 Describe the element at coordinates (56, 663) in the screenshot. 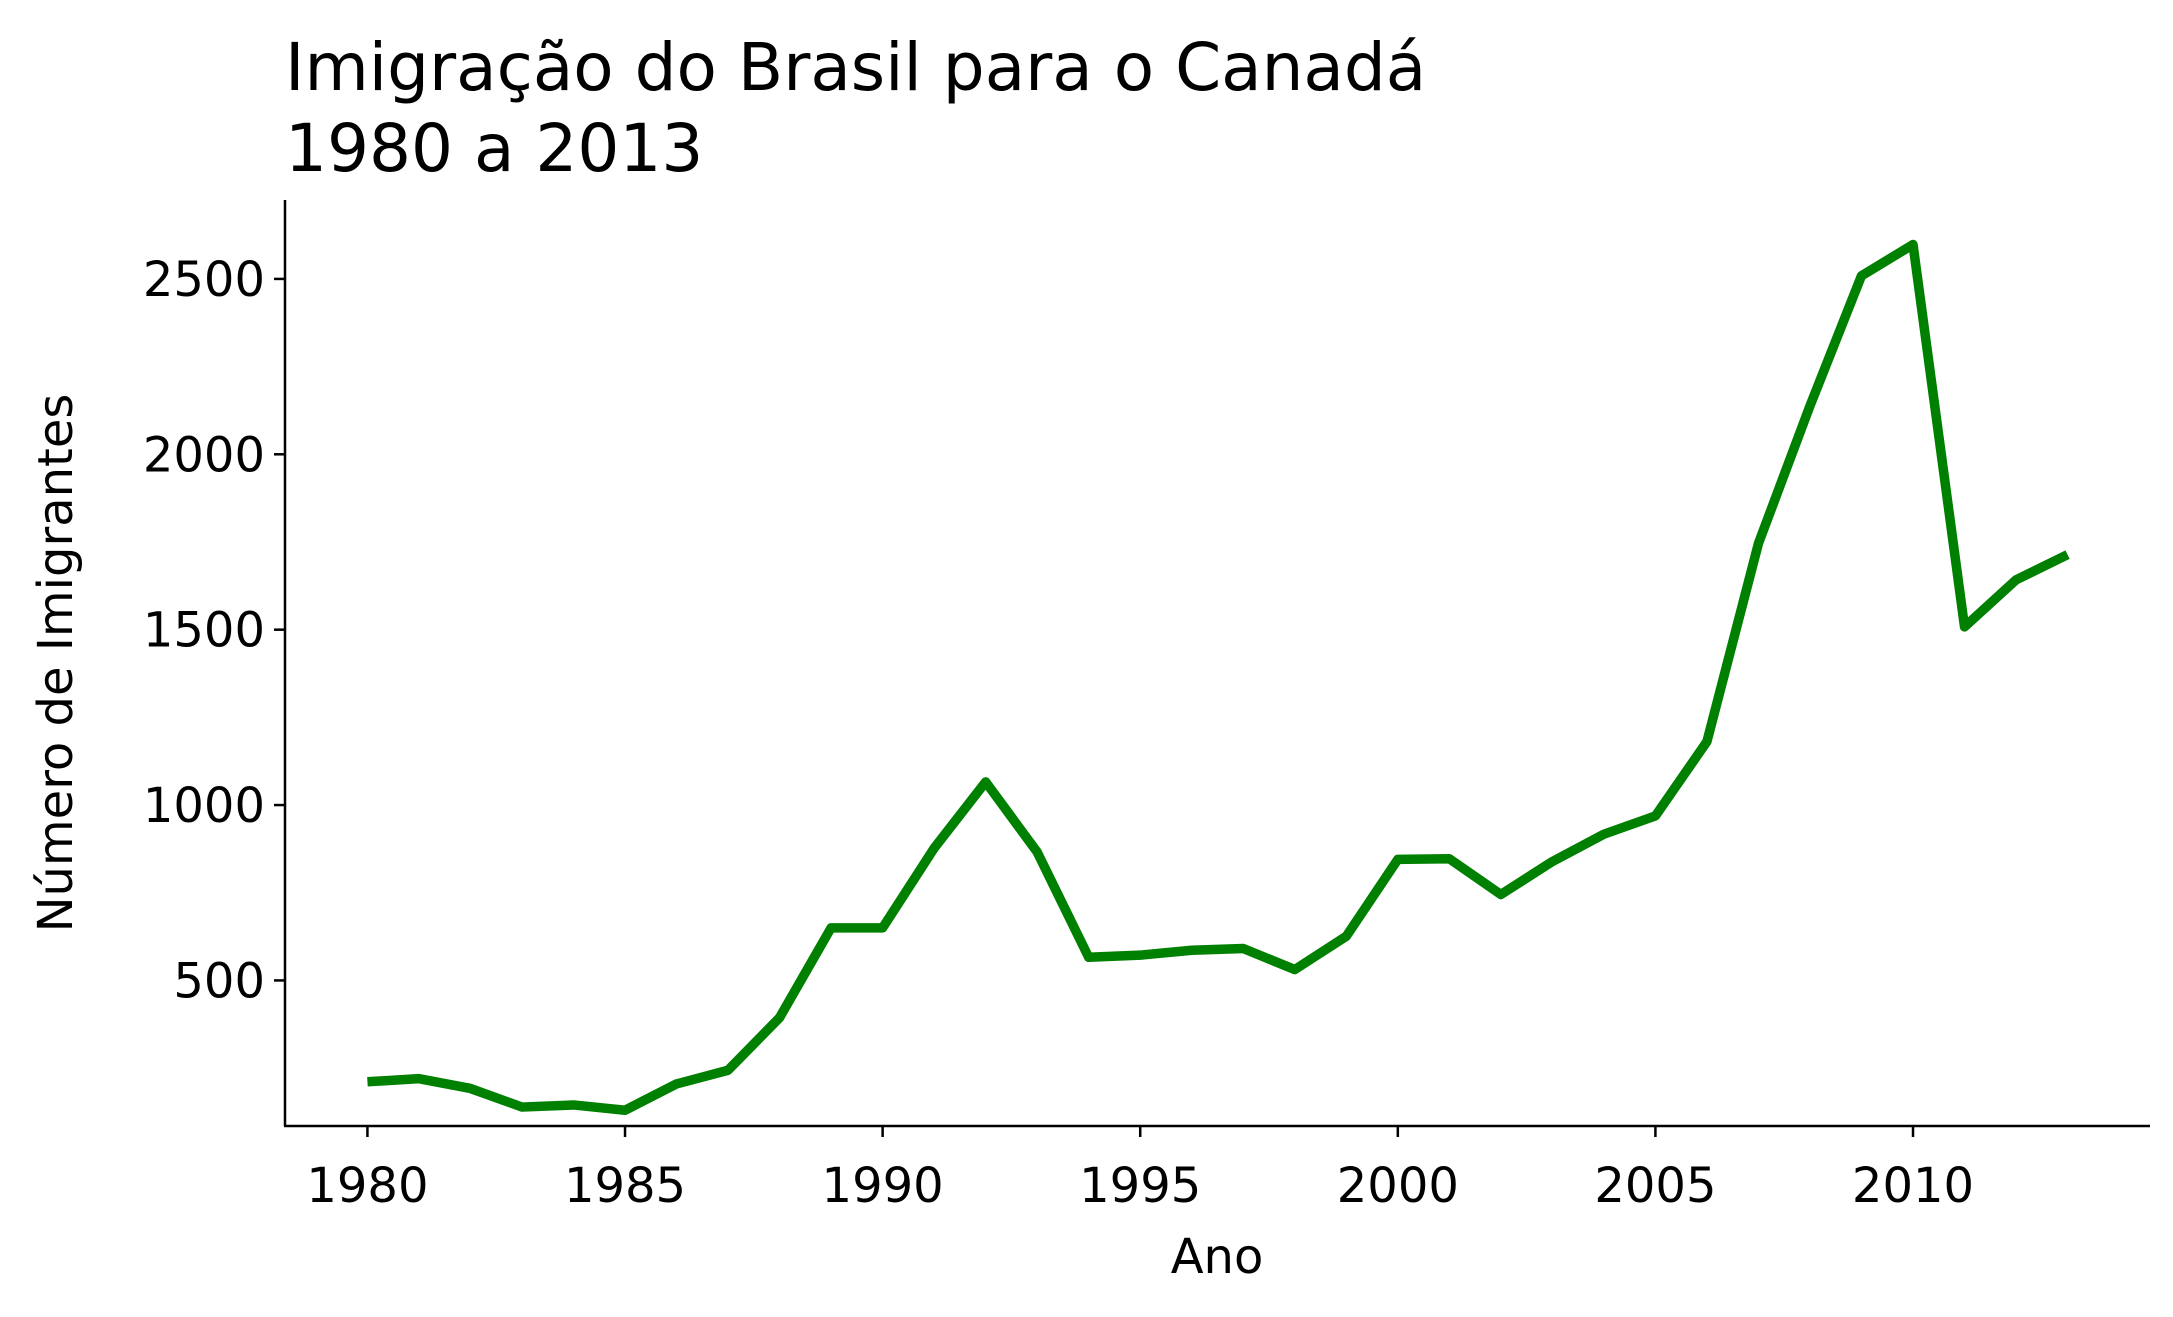

I see `y-axis-label: Número de Imigrantes` at that location.